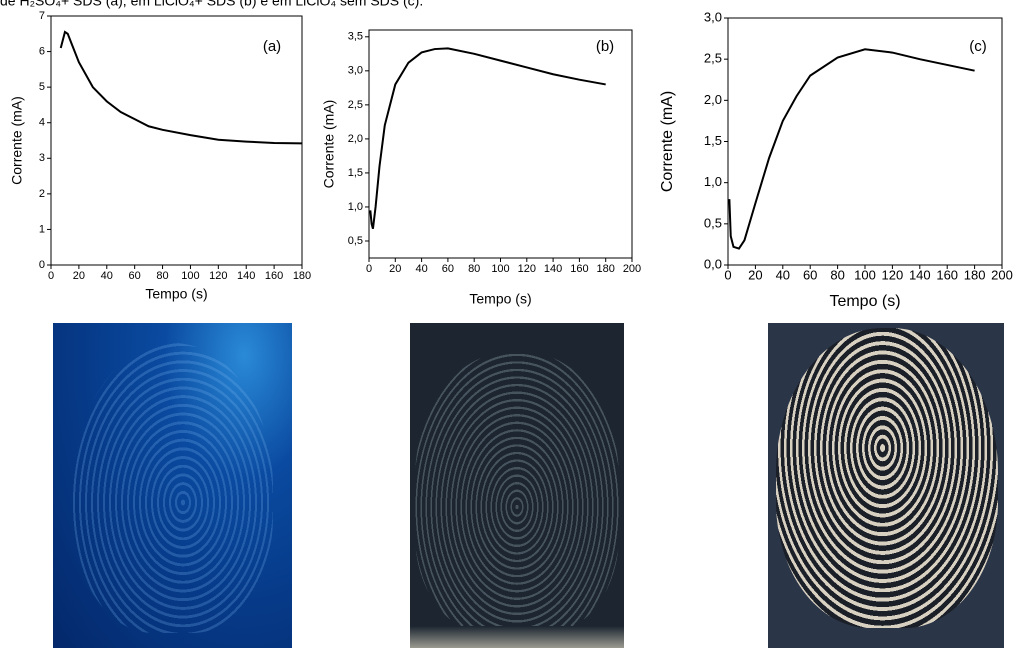  What do you see at coordinates (42, 51) in the screenshot?
I see `y-tick-label: 6` at bounding box center [42, 51].